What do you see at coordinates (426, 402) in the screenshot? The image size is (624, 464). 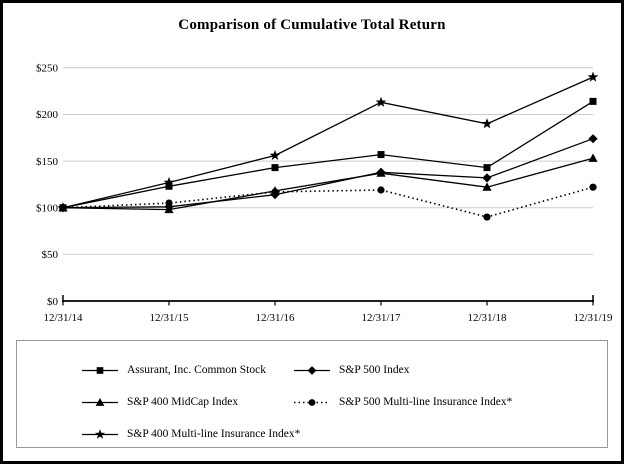 I see `legend-item-label: S&P 500 Multi-line Insurance Index*` at bounding box center [426, 402].